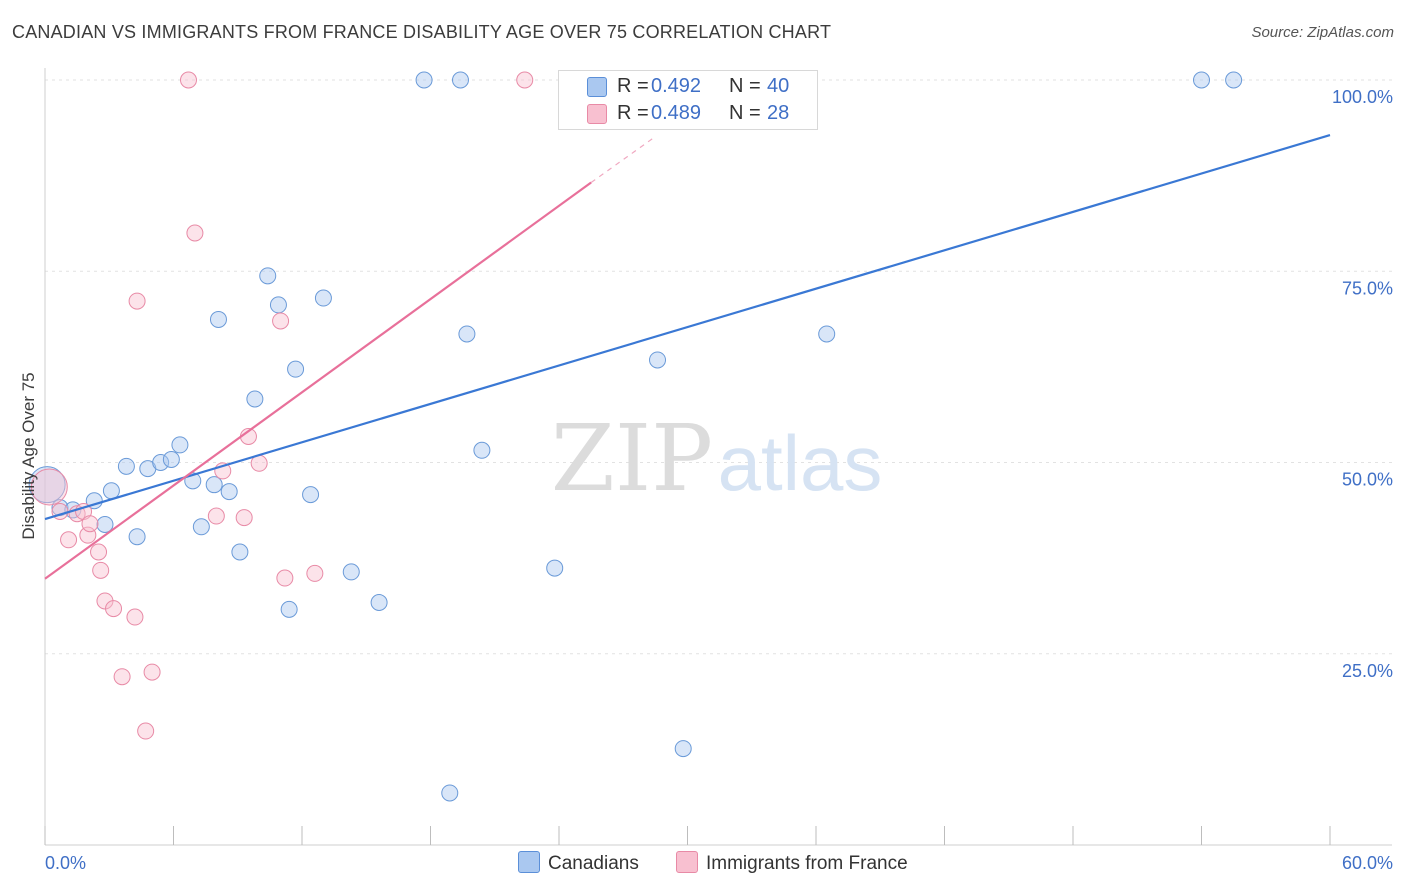 This screenshot has width=1406, height=892. Describe the element at coordinates (676, 113) in the screenshot. I see `legend-r-value: 0.489` at that location.